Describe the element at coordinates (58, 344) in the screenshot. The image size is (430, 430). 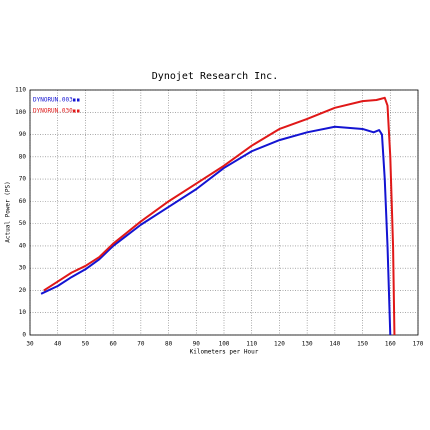
I see `x-tick-label: 40` at that location.